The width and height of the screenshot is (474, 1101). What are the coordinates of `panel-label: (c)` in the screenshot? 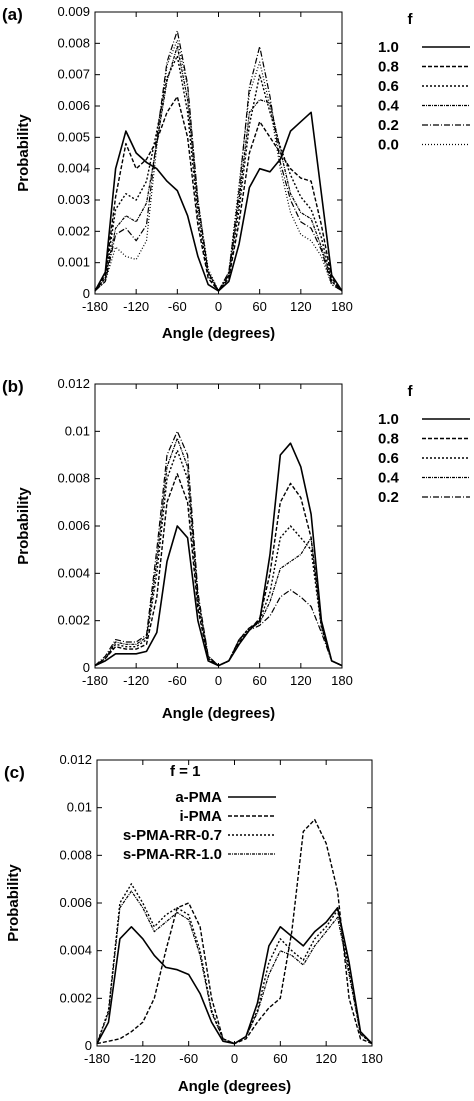 It's located at (14, 772).